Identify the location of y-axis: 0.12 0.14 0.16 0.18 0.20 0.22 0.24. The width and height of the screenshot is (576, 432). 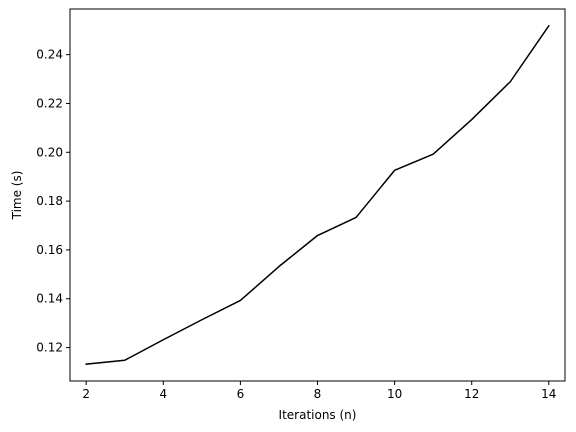
(53, 201).